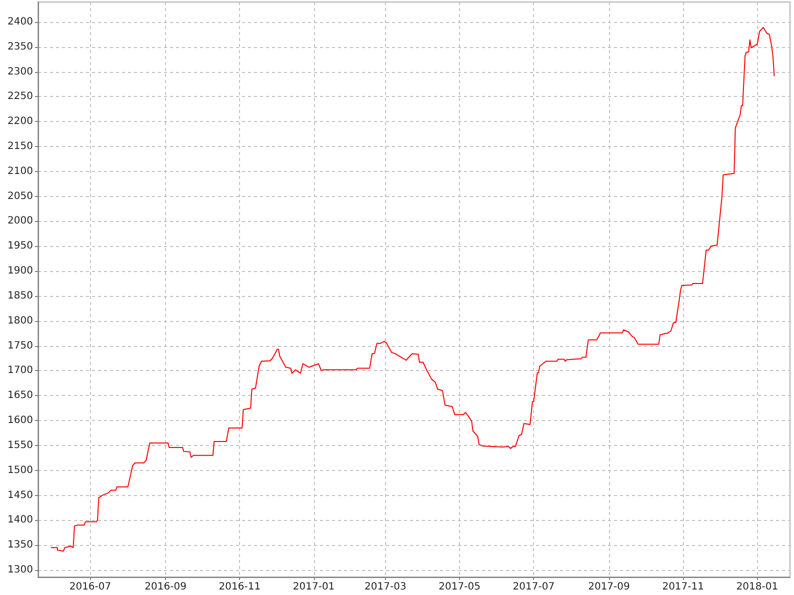 This screenshot has width=794, height=595. What do you see at coordinates (683, 587) in the screenshot?
I see `x-tick-label: 2017-11` at bounding box center [683, 587].